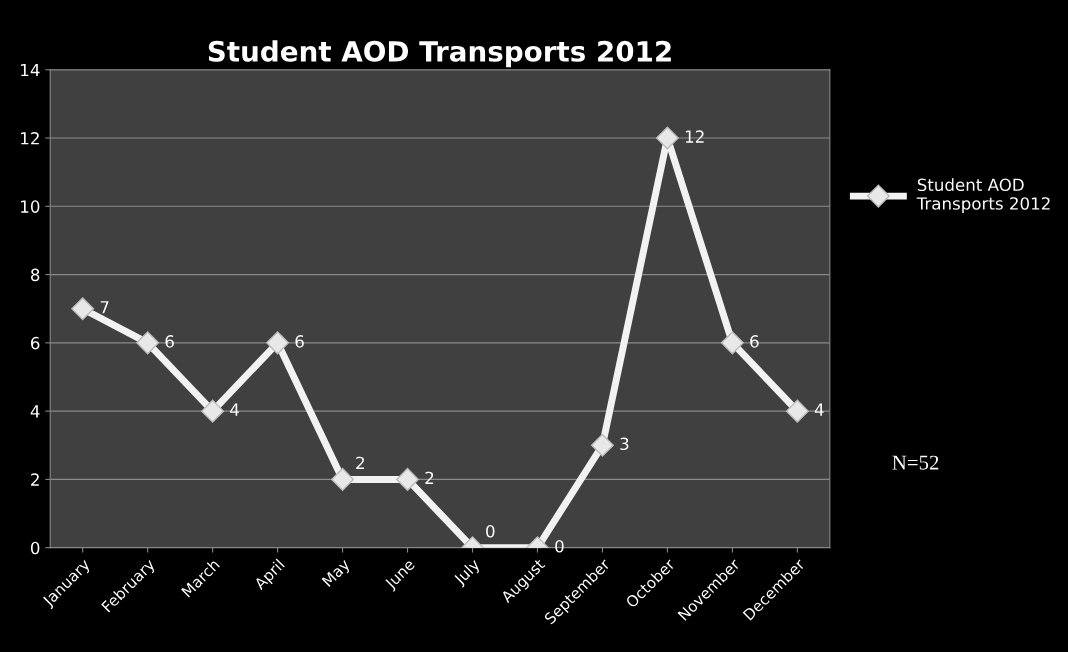 Image resolution: width=1068 pixels, height=652 pixels. What do you see at coordinates (30, 138) in the screenshot?
I see `y-tick-label: 12` at bounding box center [30, 138].